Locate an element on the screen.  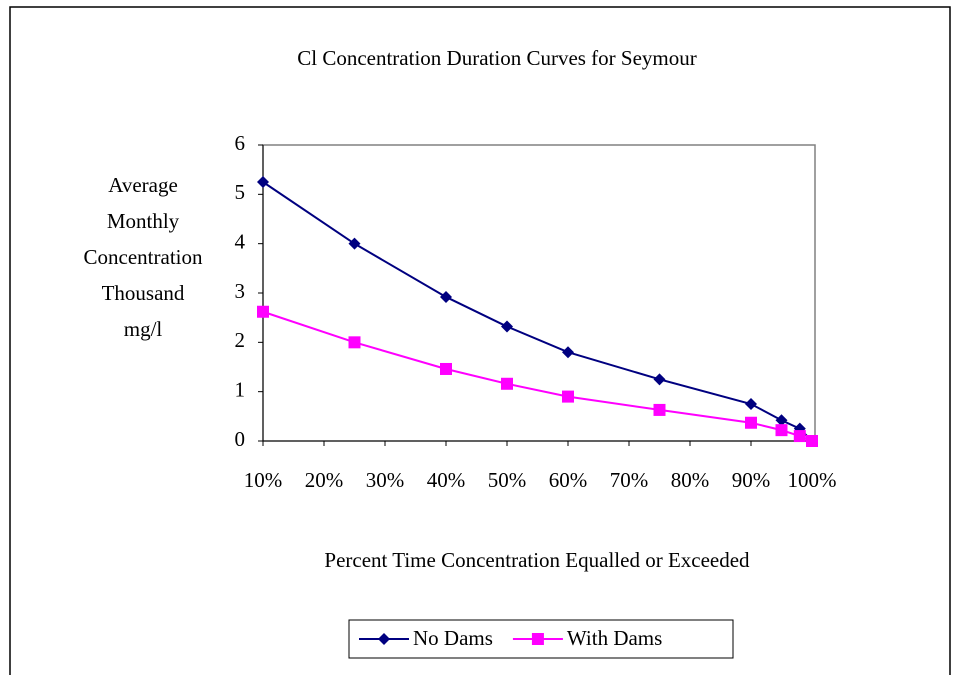
x-tick-label: 100% is located at coordinates (812, 480).